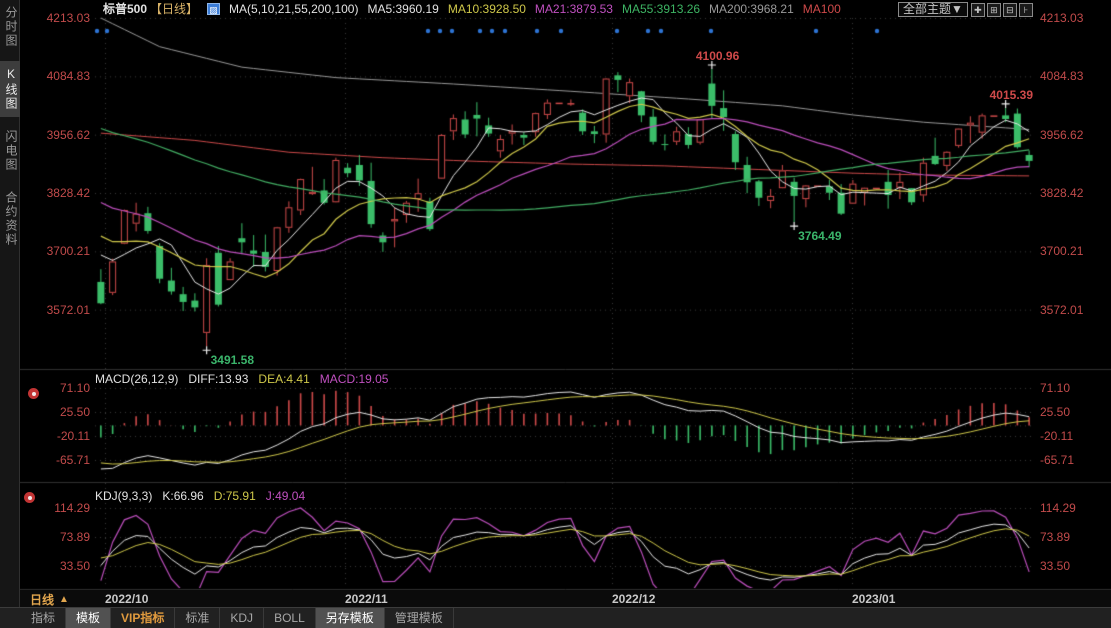 The width and height of the screenshot is (1111, 628). What do you see at coordinates (89, 618) in the screenshot?
I see `tab-模板: 模板` at bounding box center [89, 618].